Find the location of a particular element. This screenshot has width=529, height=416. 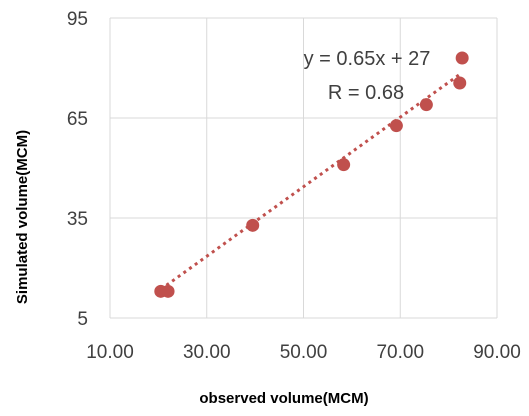

y-axis-title: Simulated volume(MCM) is located at coordinates (22, 217).